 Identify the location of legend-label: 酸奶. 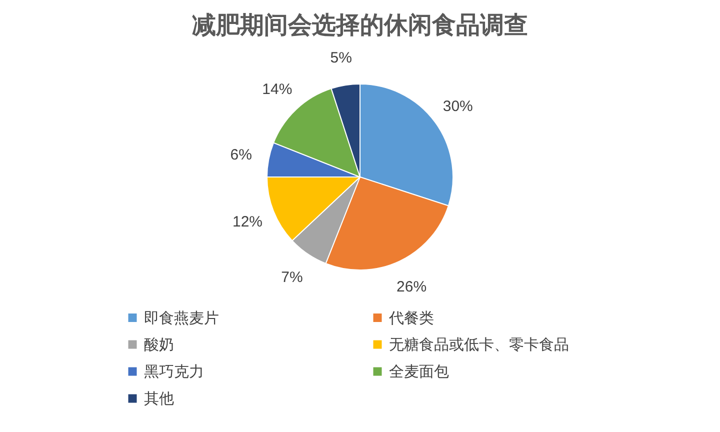
(159, 345).